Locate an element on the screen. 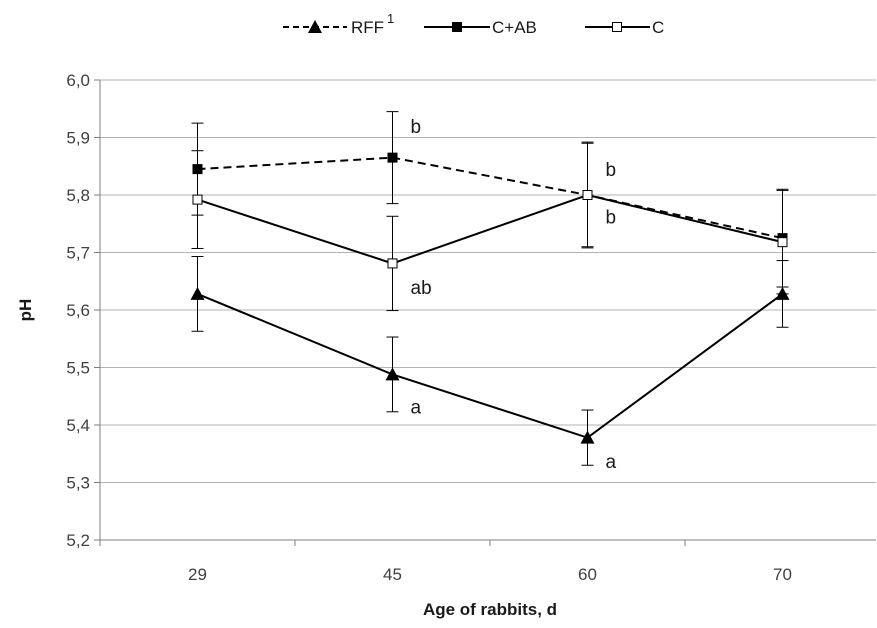 The width and height of the screenshot is (877, 628). legend-label: C is located at coordinates (658, 27).